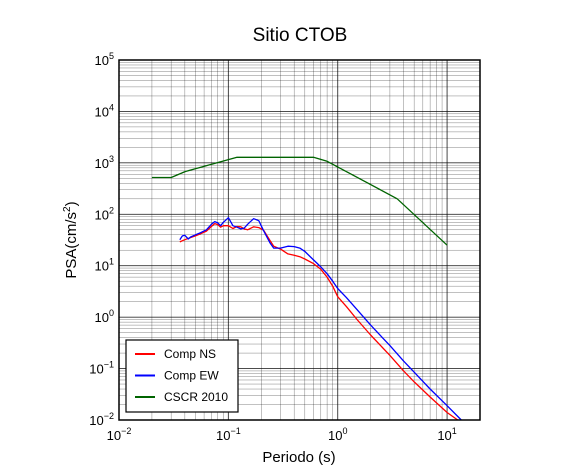  Describe the element at coordinates (111, 159) in the screenshot. I see `y-tick-label-exp: 3` at that location.